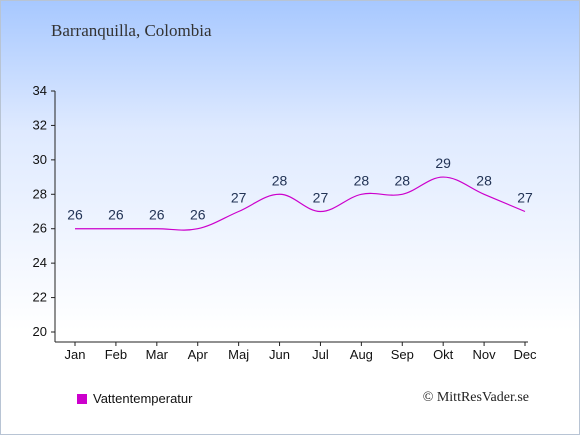 This screenshot has height=435, width=580. Describe the element at coordinates (40, 193) in the screenshot. I see `y-tick-label: 28` at that location.